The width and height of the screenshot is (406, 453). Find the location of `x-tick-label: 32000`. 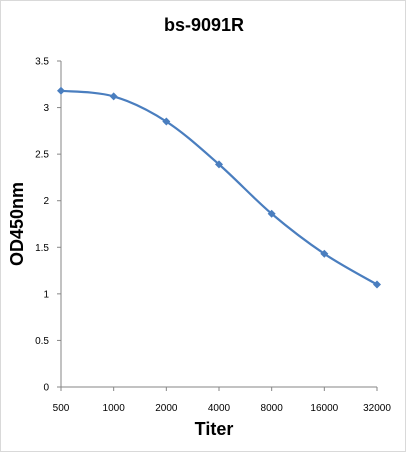

x-tick-label: 32000 is located at coordinates (377, 408).